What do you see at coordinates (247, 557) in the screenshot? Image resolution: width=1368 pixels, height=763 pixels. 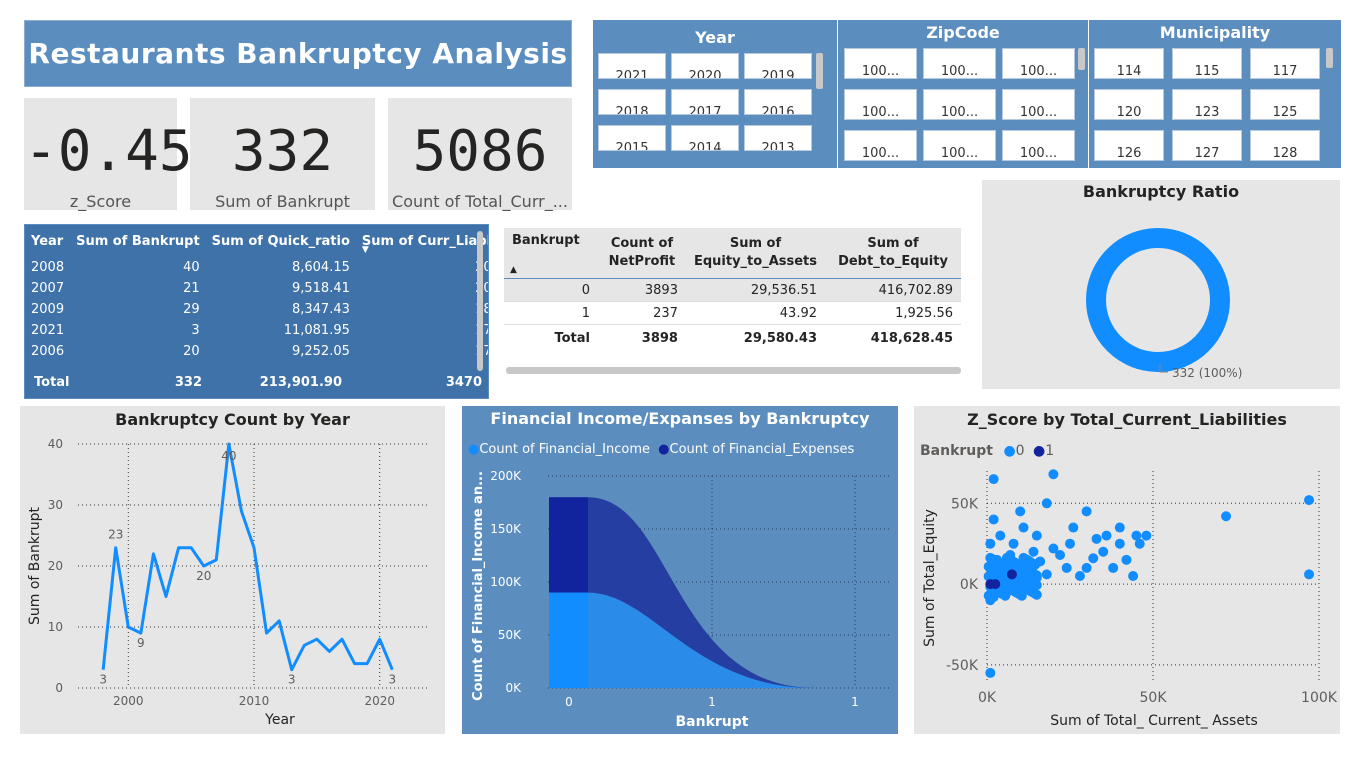 I see `line-series` at bounding box center [247, 557].